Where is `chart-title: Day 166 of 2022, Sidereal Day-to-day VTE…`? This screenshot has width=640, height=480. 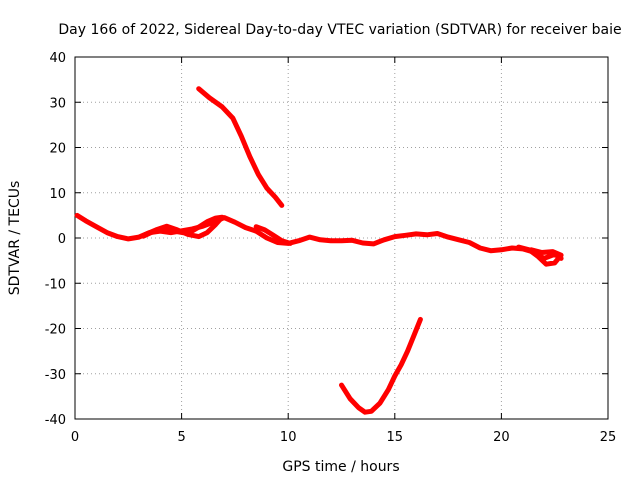 chart-title: Day 166 of 2022, Sidereal Day-to-day VTE… is located at coordinates (339, 30).